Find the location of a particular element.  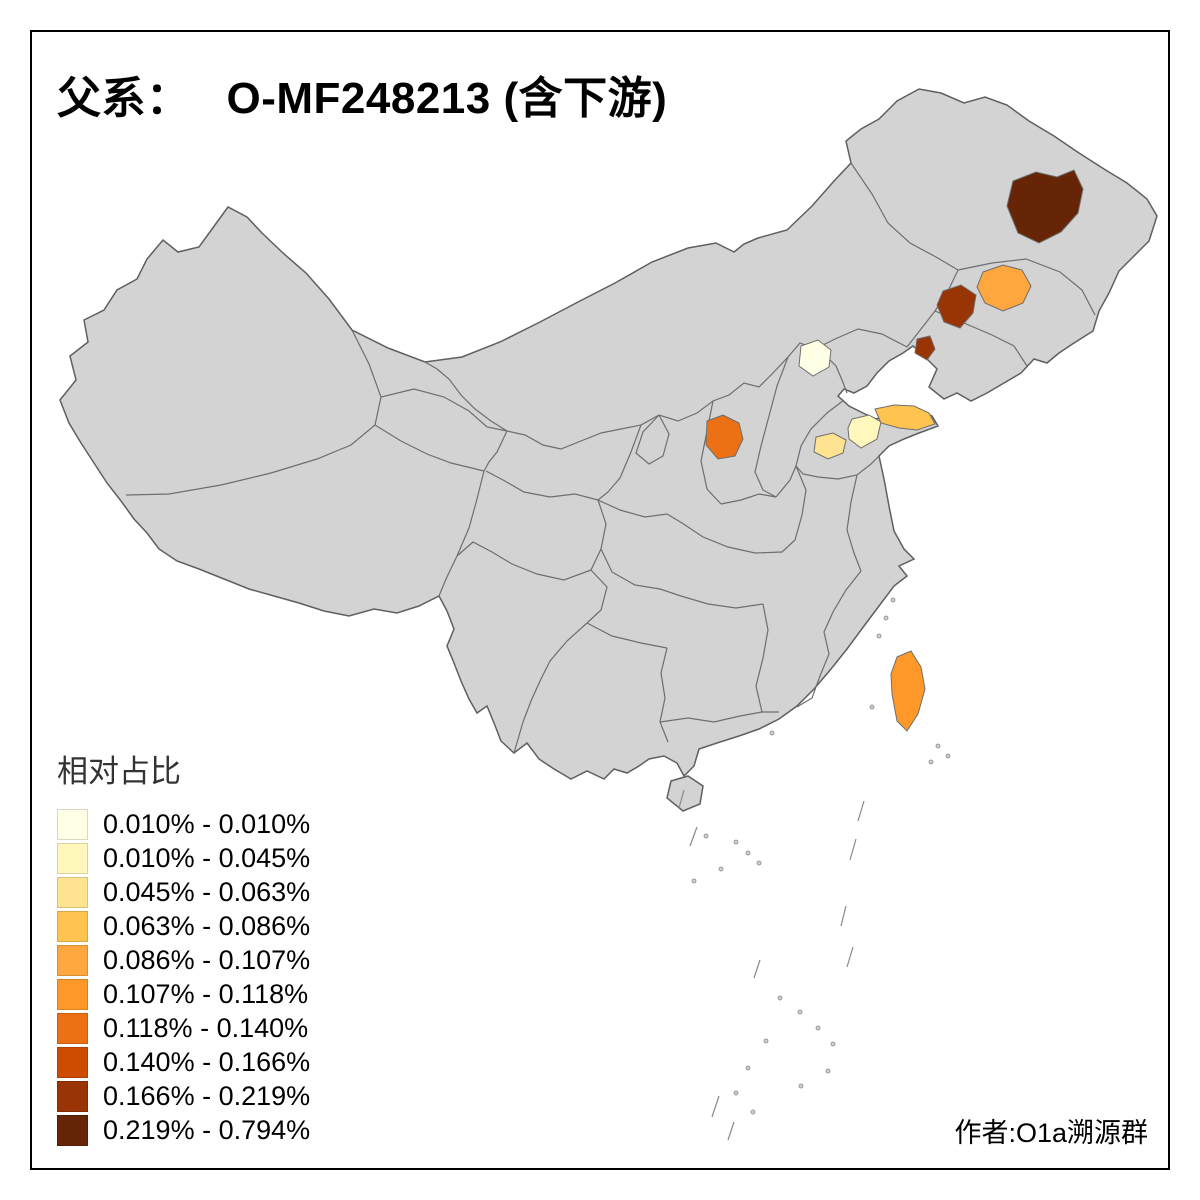

legend-item: 0.166% - 0.219% is located at coordinates (183, 1096).